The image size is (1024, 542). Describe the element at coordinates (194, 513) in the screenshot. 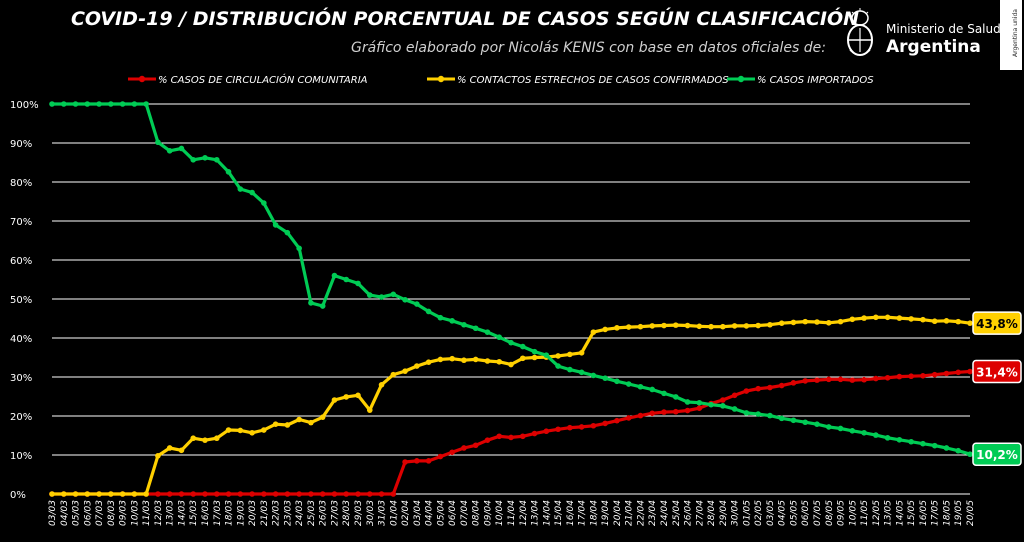

I see `x-tick-label: 15/03` at that location.